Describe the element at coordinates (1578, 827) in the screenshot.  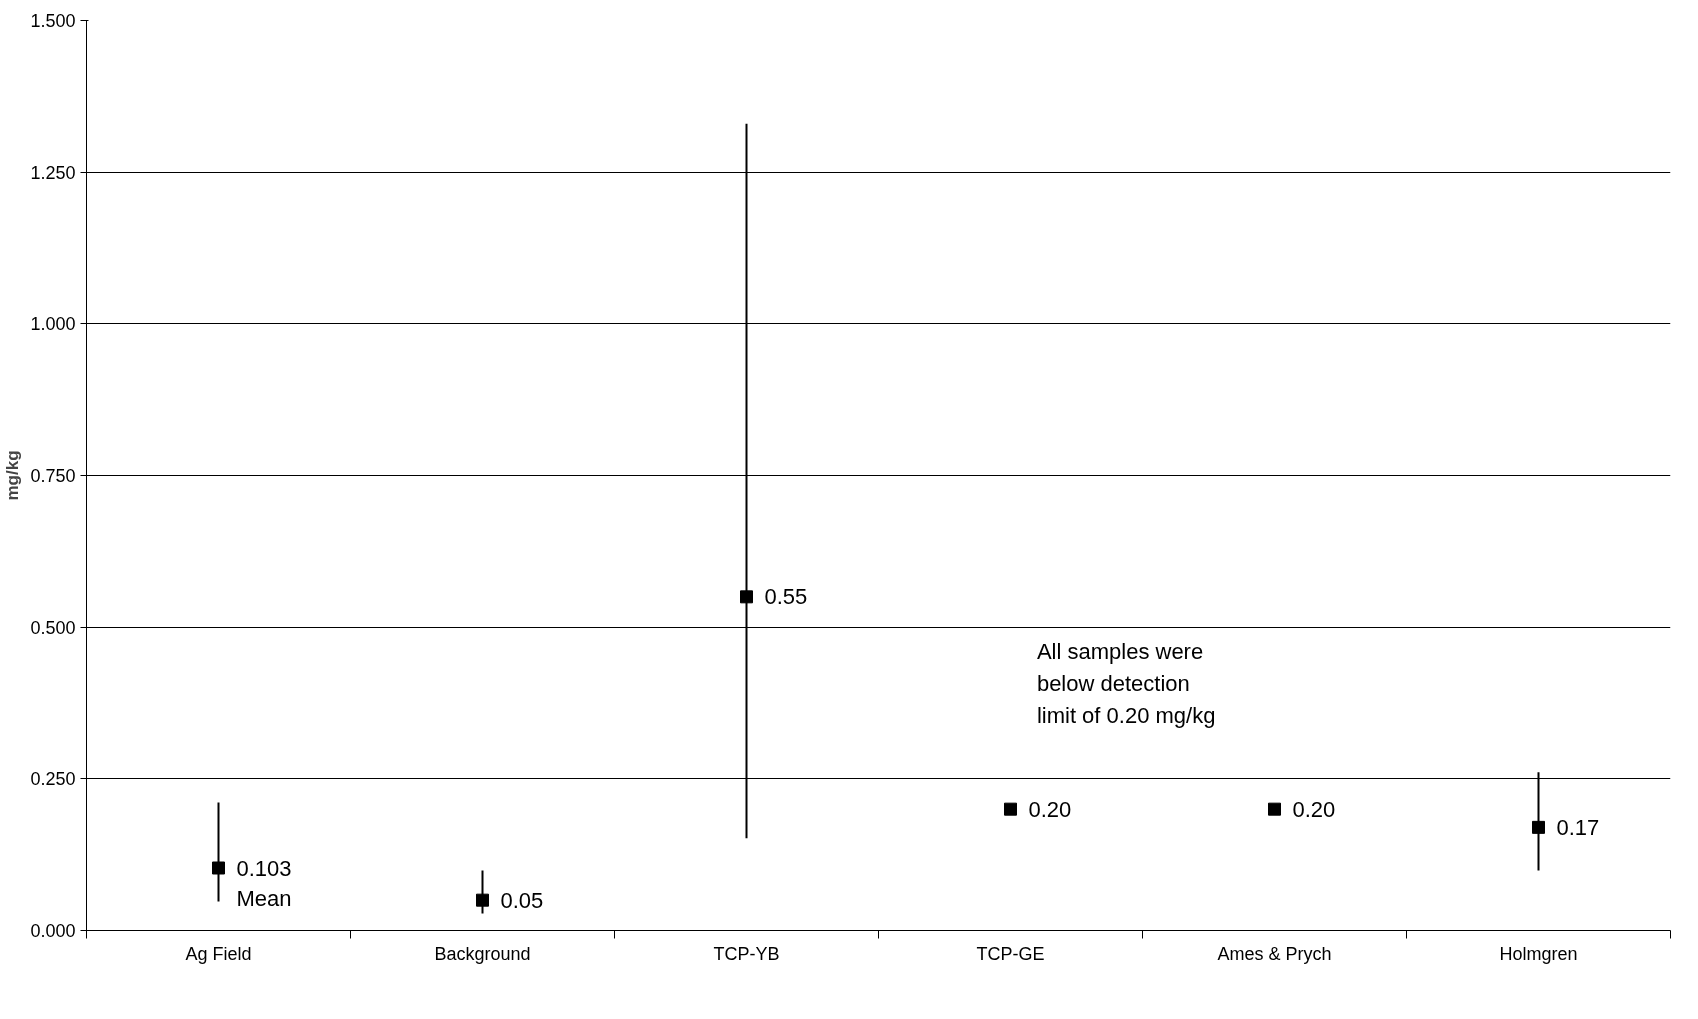
I see `data-label: 0.17` at that location.